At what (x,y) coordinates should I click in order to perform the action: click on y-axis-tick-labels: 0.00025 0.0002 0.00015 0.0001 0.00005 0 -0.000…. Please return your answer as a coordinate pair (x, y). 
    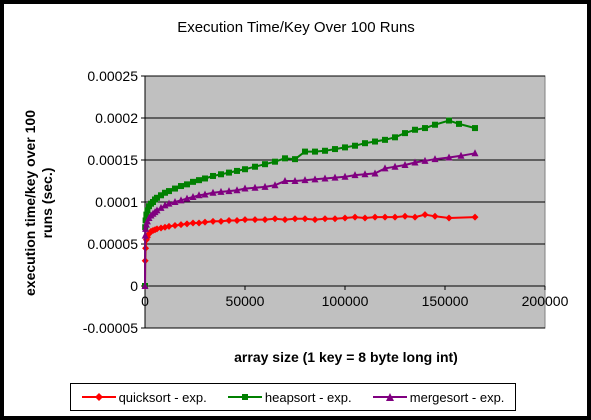
    Looking at the image, I should click on (110, 202).